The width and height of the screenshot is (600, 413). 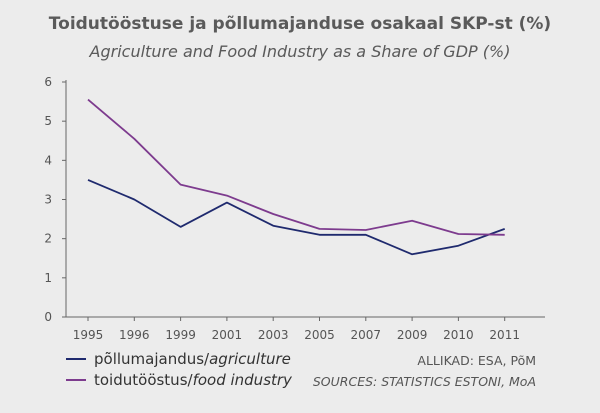 What do you see at coordinates (48, 160) in the screenshot?
I see `y-tick-label: 4` at bounding box center [48, 160].